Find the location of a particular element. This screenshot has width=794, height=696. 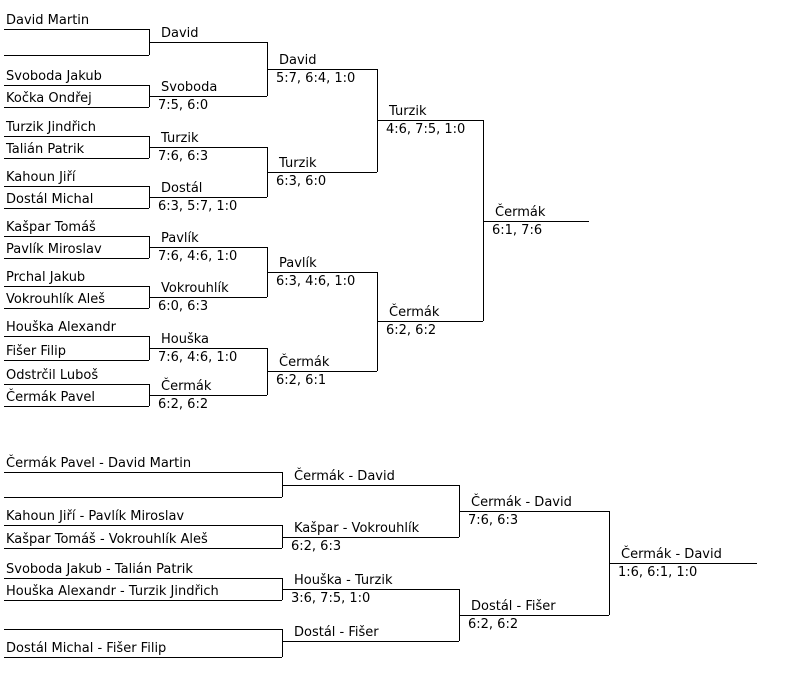

match-score: 4:6, 7:5, 1:0 is located at coordinates (426, 129).